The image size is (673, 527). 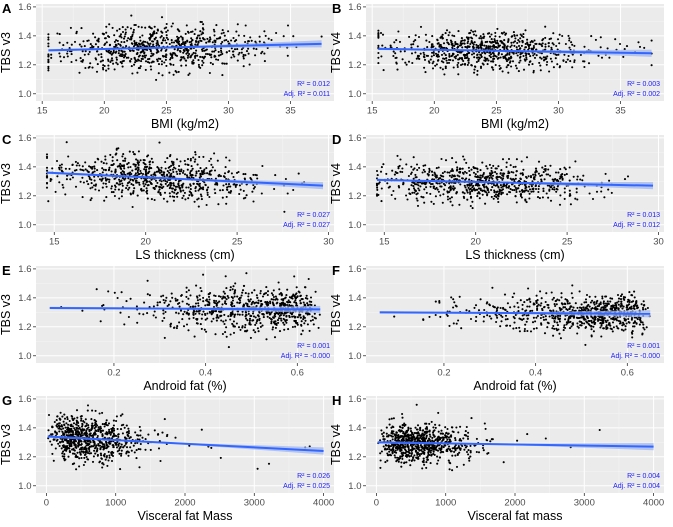 What do you see at coordinates (24, 486) in the screenshot?
I see `y-tick-label: 1.0` at bounding box center [24, 486].